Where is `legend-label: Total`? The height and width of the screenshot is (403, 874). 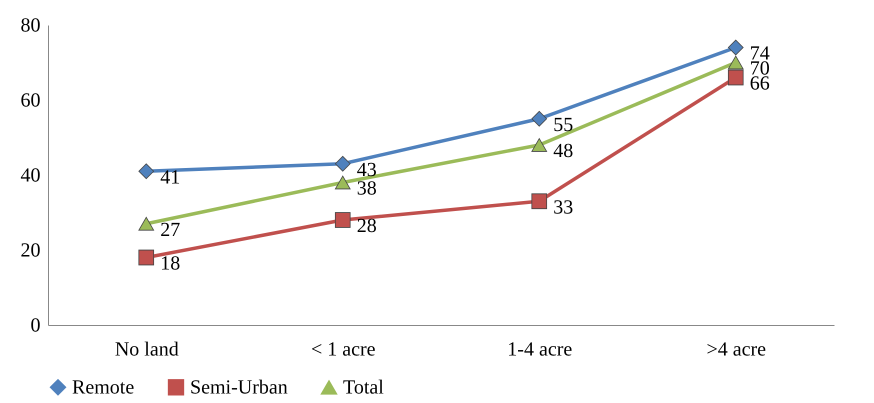 legend-label: Total is located at coordinates (363, 387).